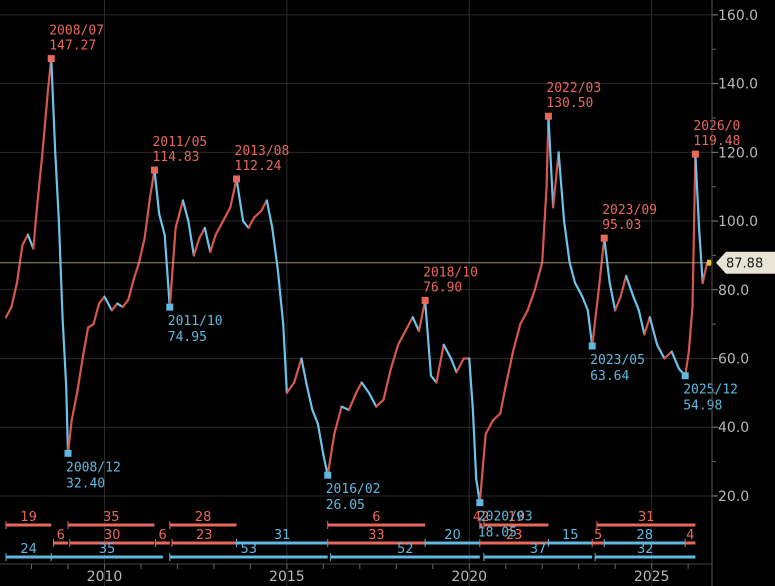 This screenshot has width=775, height=586. Describe the element at coordinates (516, 517) in the screenshot. I see `swing-bar-label: 19` at that location.